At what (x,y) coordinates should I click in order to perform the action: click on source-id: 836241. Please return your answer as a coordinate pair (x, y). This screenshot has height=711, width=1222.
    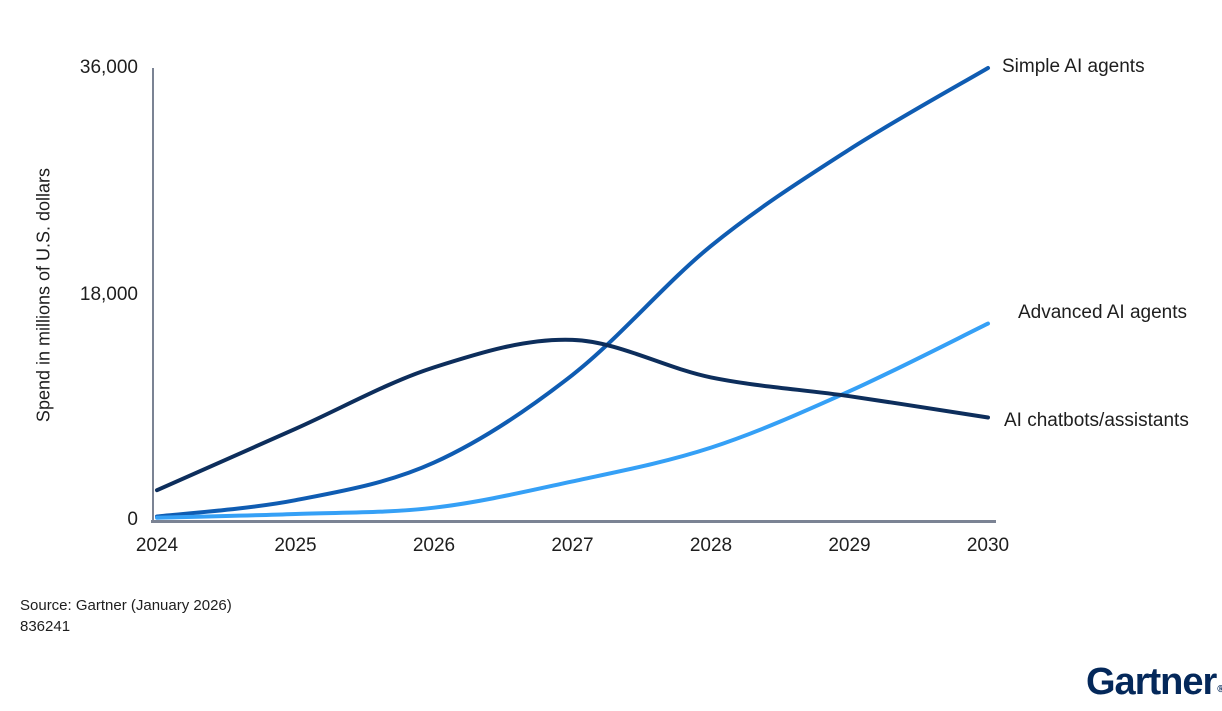
    Looking at the image, I should click on (45, 626).